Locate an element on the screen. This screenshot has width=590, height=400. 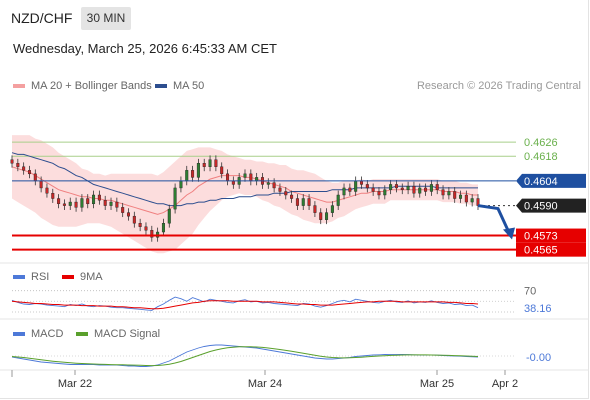
x-tick-label-1: Mar 24 is located at coordinates (265, 384).